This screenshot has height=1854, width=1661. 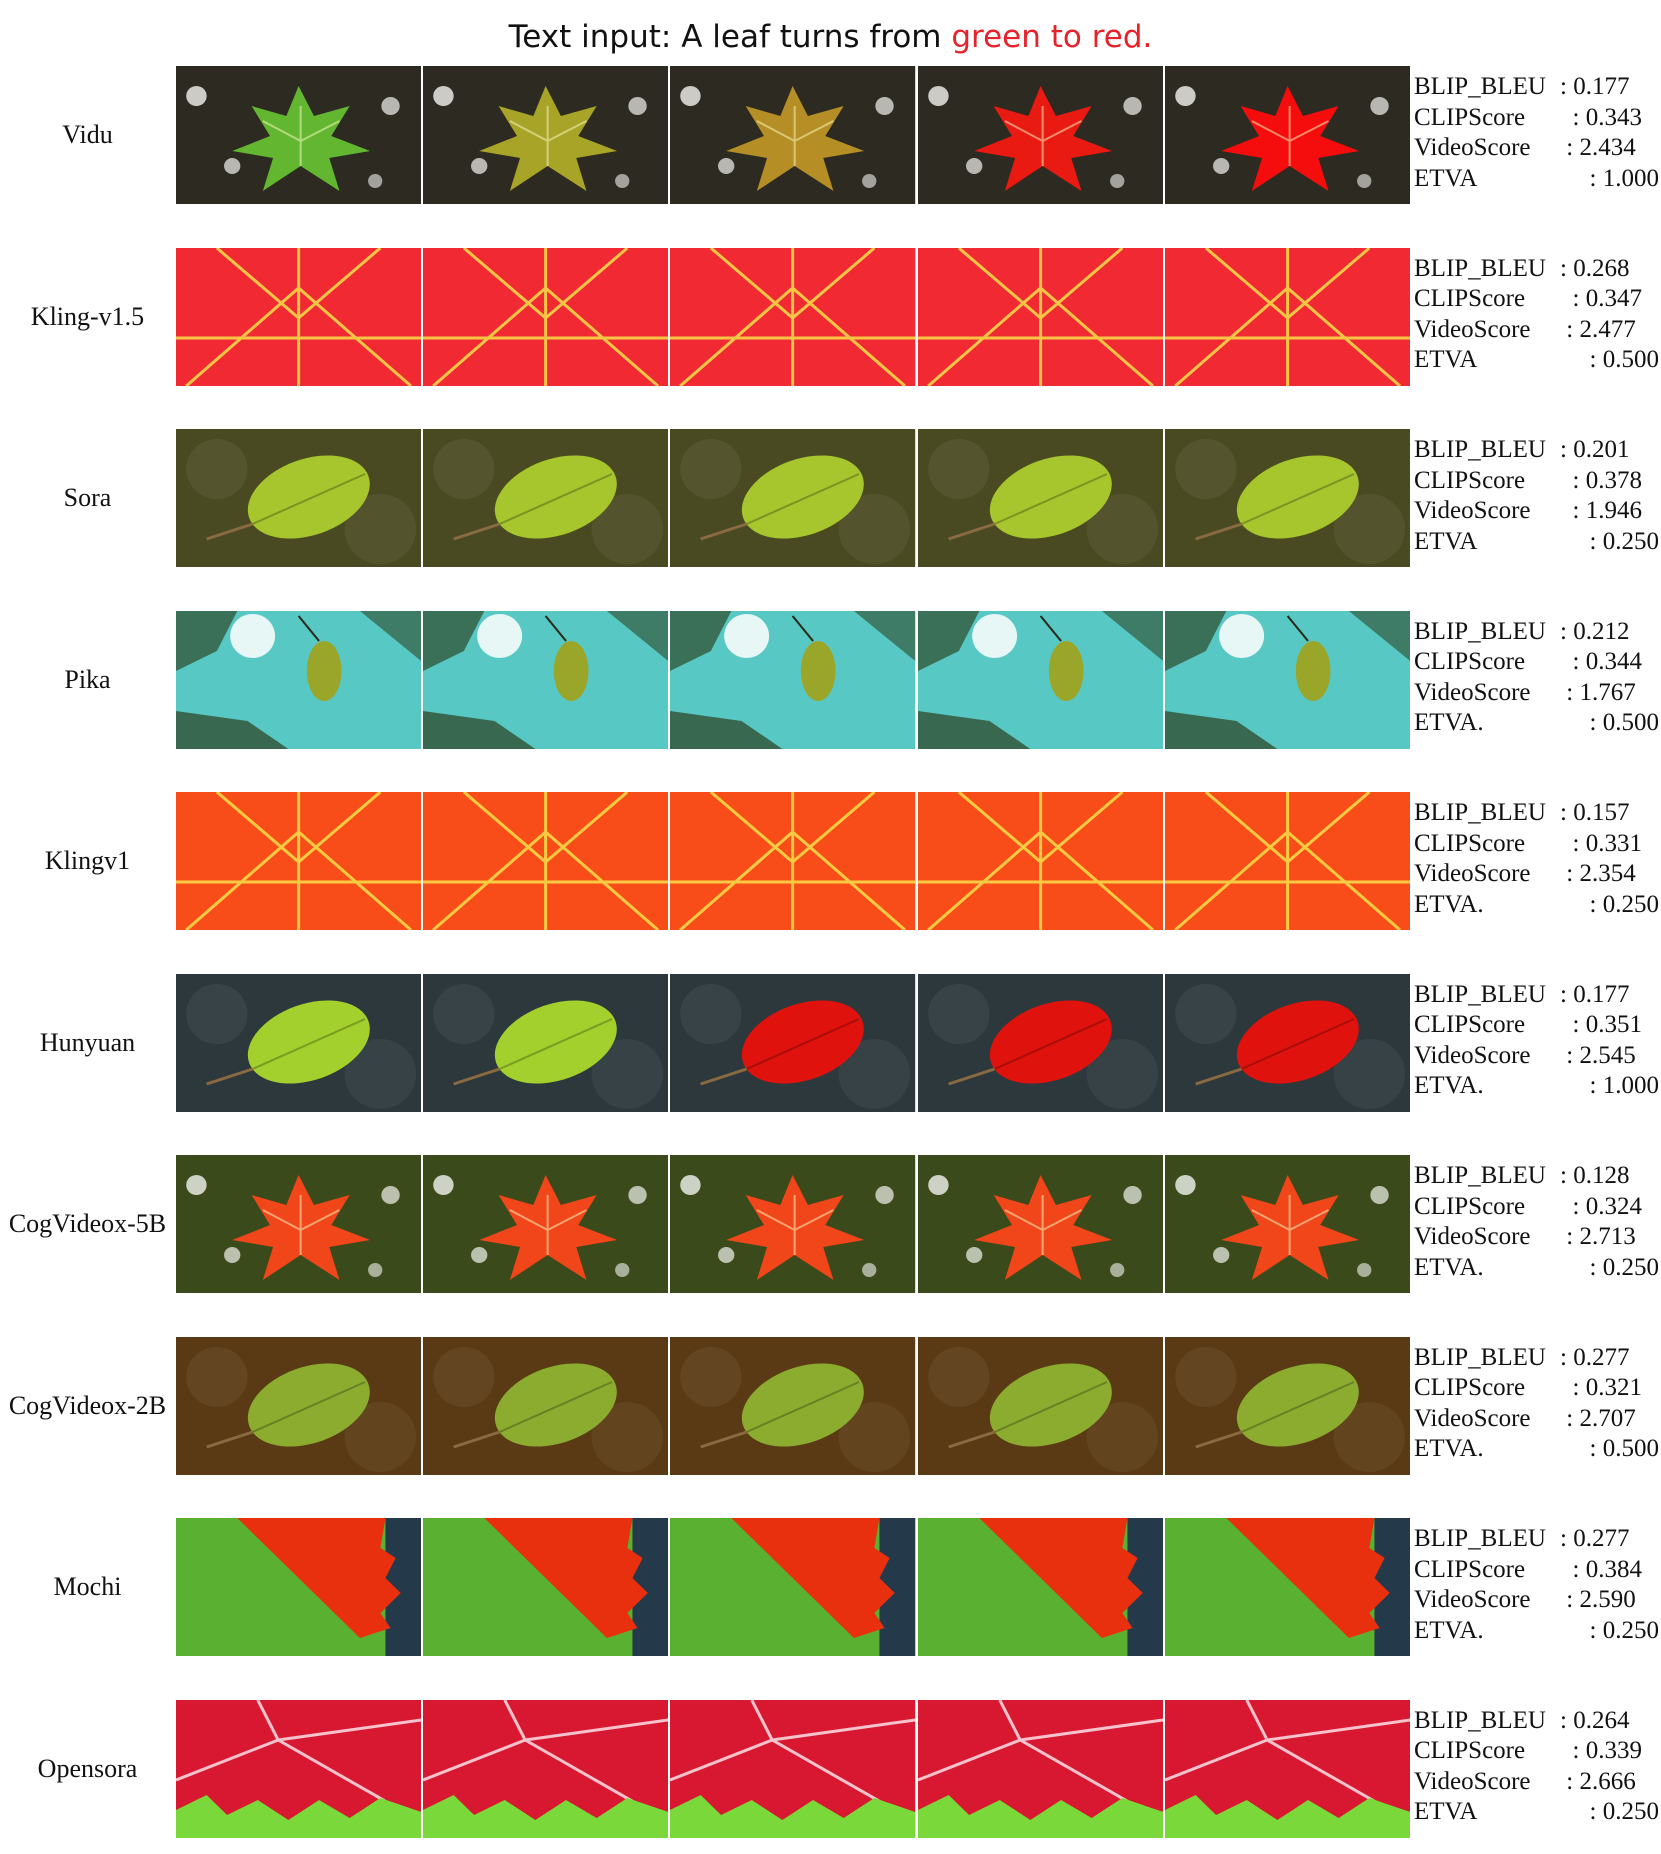 What do you see at coordinates (1613, 1569) in the screenshot?
I see `metric-value: 0.384` at bounding box center [1613, 1569].